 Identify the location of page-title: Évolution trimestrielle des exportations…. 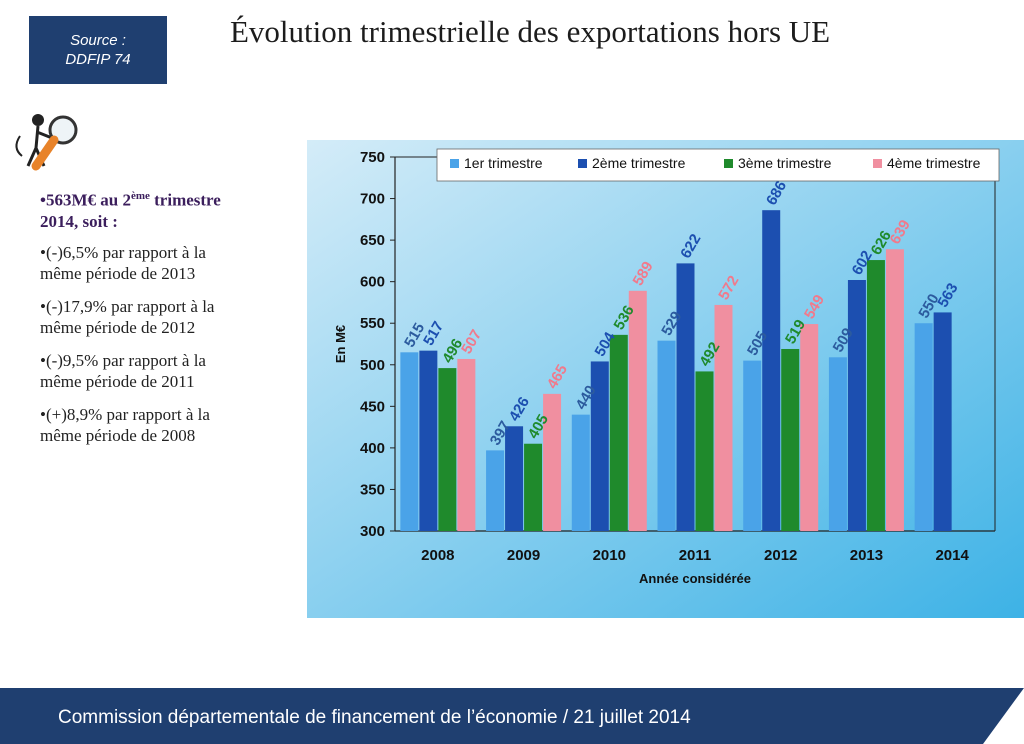
(530, 31).